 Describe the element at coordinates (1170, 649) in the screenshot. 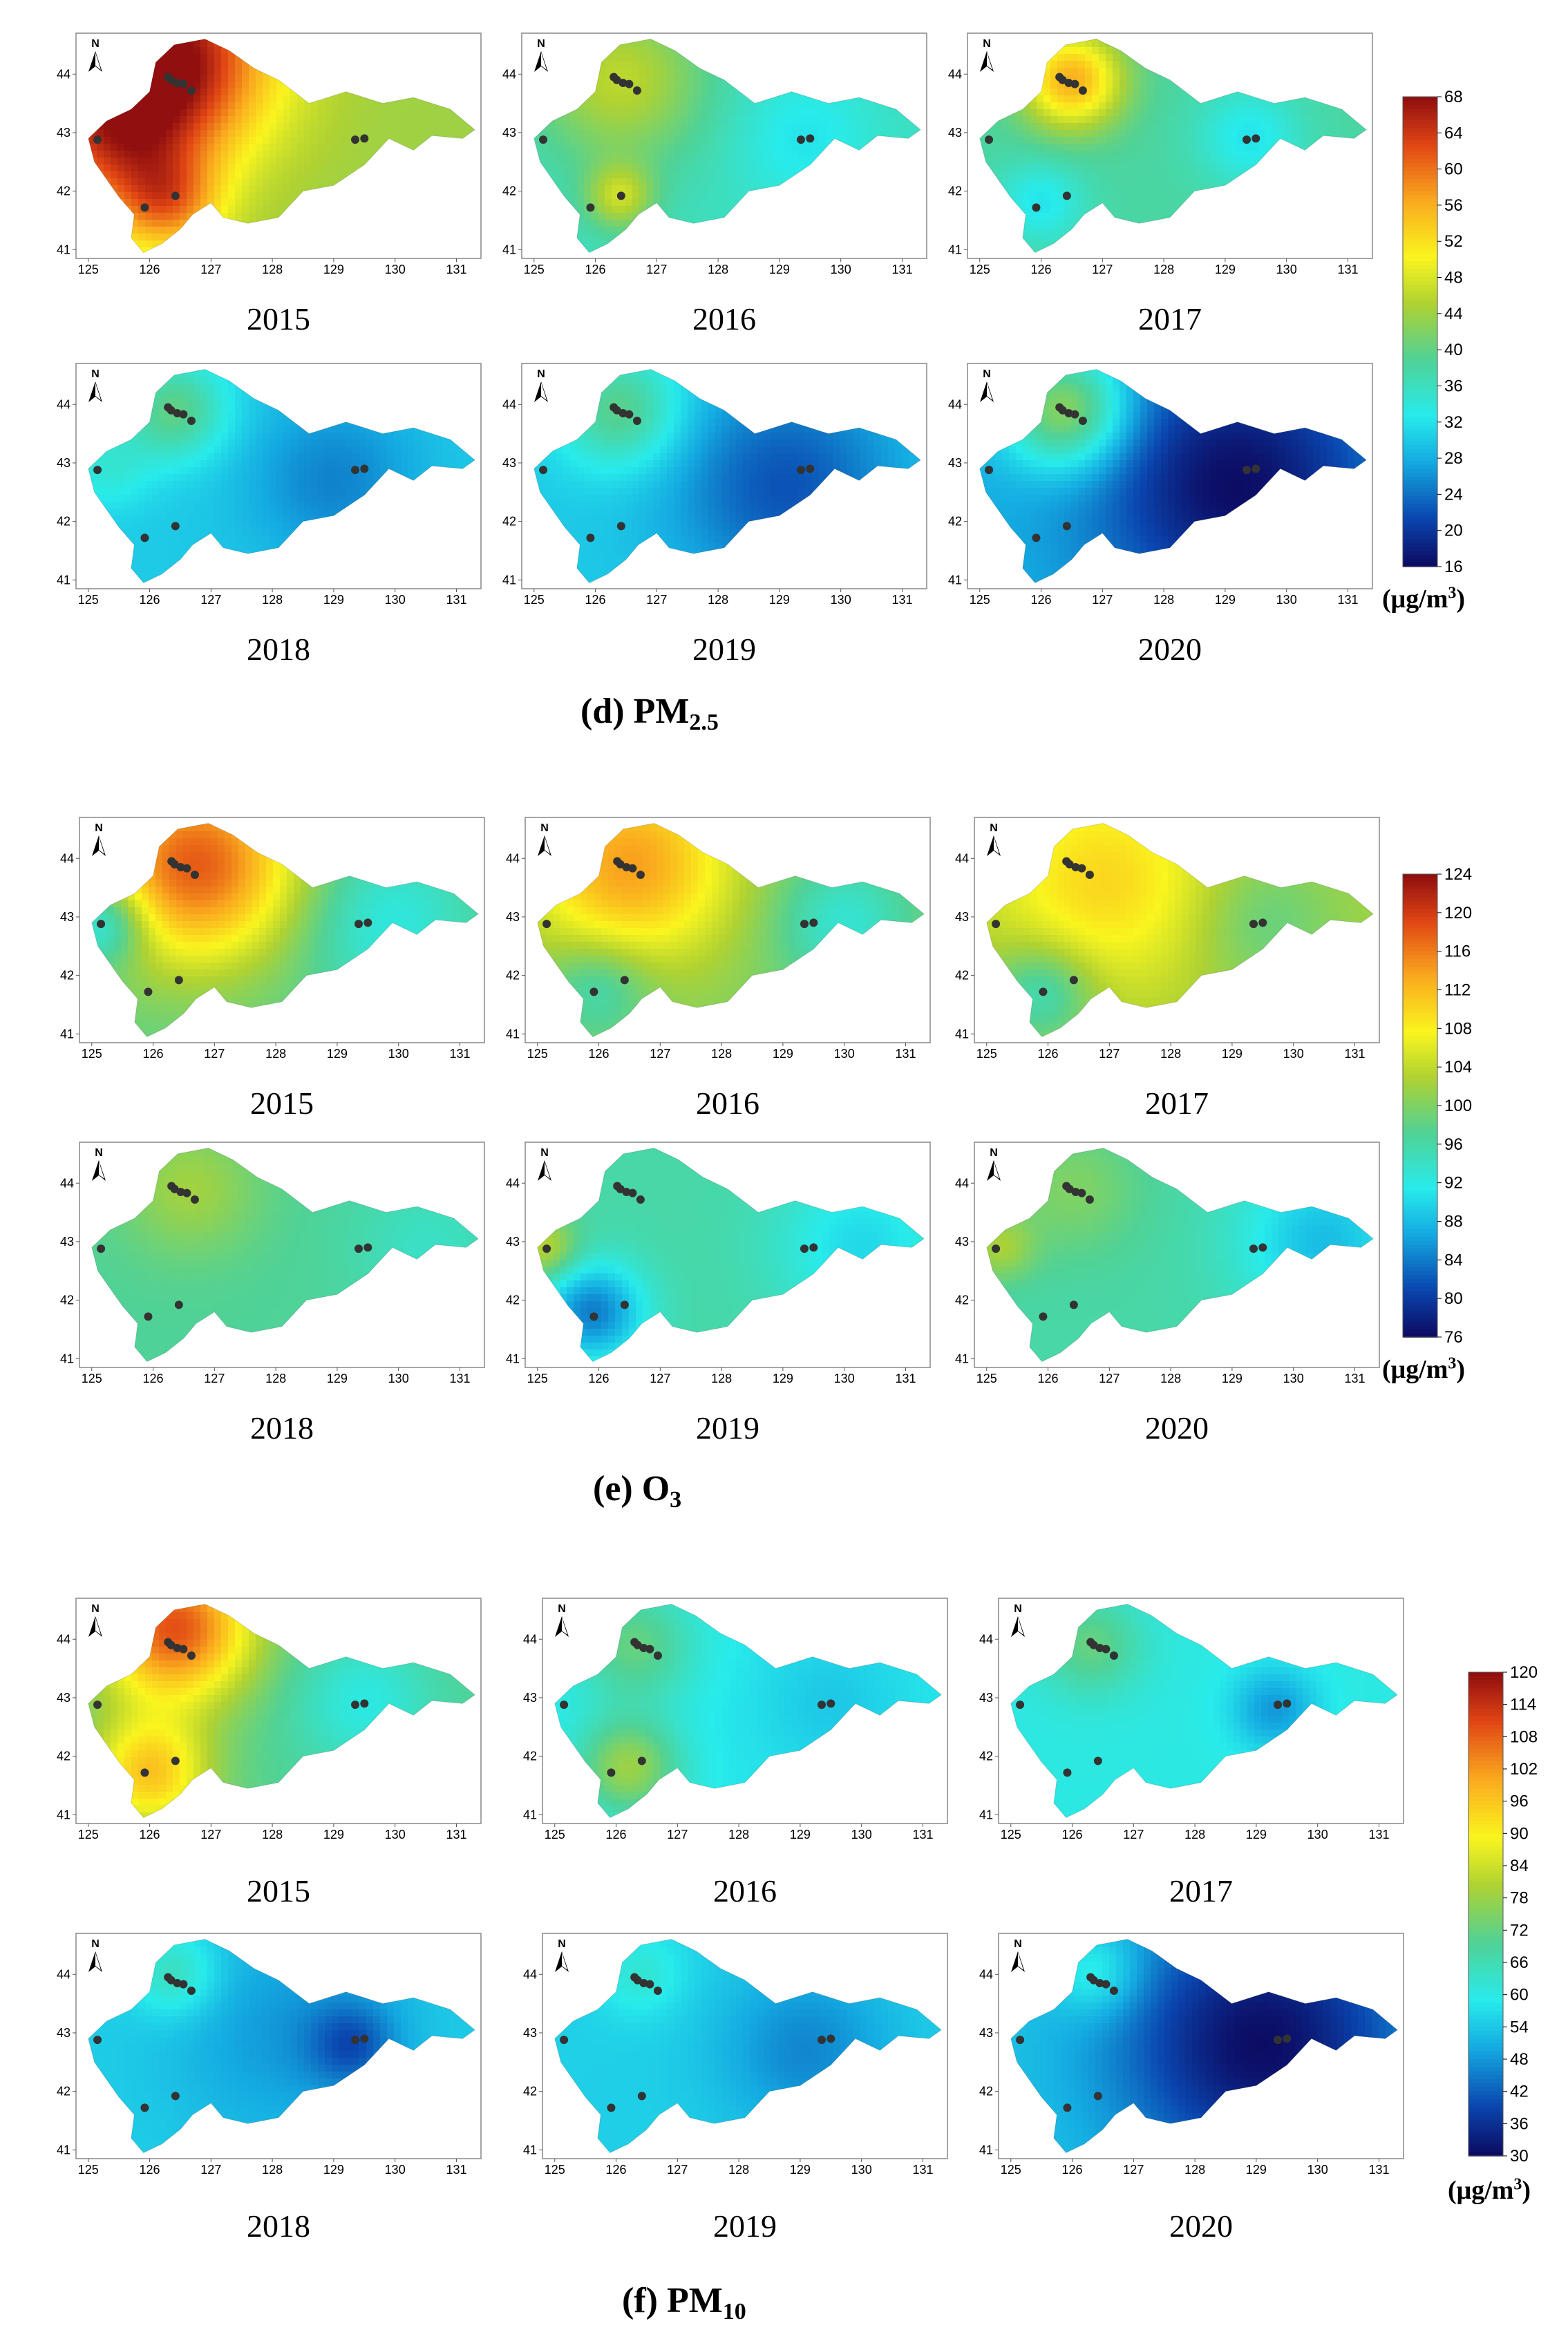

I see `year-label-d-2020: 2020` at that location.